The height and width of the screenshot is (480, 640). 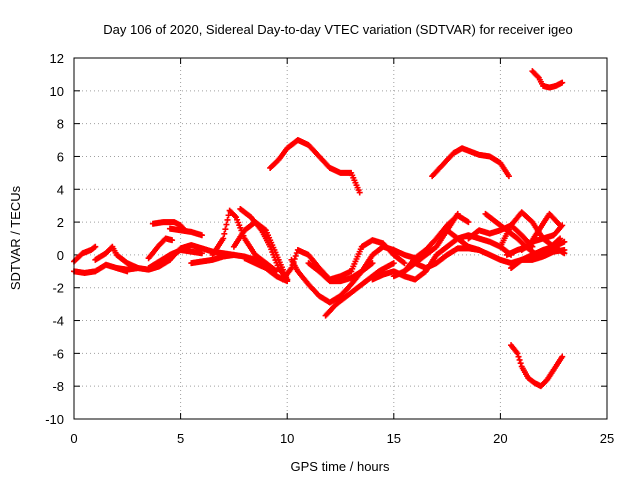 What do you see at coordinates (58, 386) in the screenshot?
I see `y-tick-label: -8` at bounding box center [58, 386].